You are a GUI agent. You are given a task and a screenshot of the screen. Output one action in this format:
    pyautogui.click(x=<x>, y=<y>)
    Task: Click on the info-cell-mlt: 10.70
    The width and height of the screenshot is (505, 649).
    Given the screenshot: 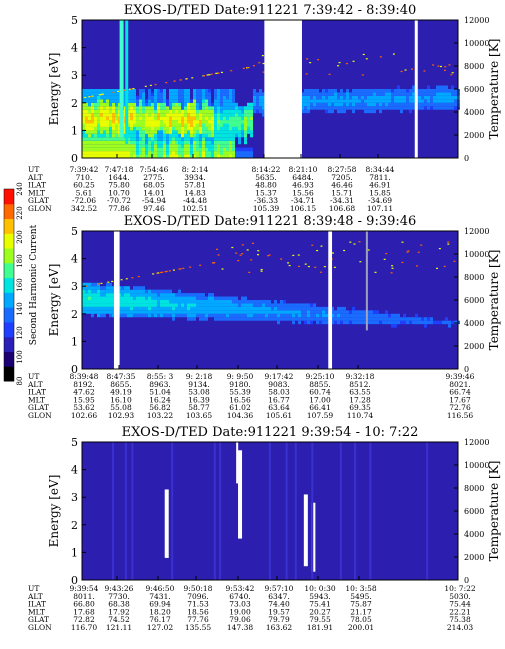 What is the action you would take?
    pyautogui.click(x=119, y=192)
    